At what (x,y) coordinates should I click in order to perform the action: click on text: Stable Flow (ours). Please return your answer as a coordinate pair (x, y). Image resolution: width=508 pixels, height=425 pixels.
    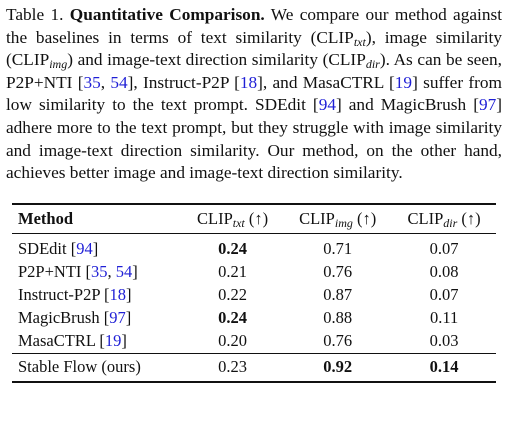
    Looking at the image, I should click on (79, 367).